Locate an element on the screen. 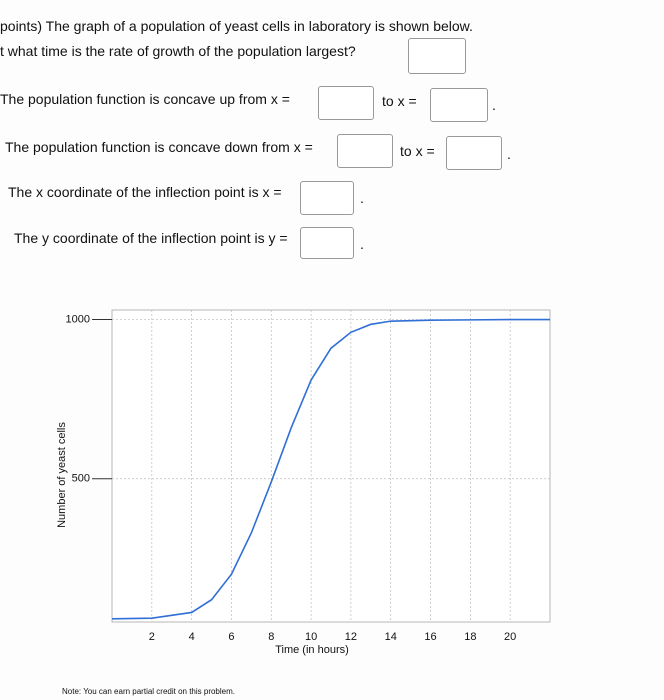 Image resolution: width=664 pixels, height=700 pixels. y-tick-label: 1000 is located at coordinates (78, 319).